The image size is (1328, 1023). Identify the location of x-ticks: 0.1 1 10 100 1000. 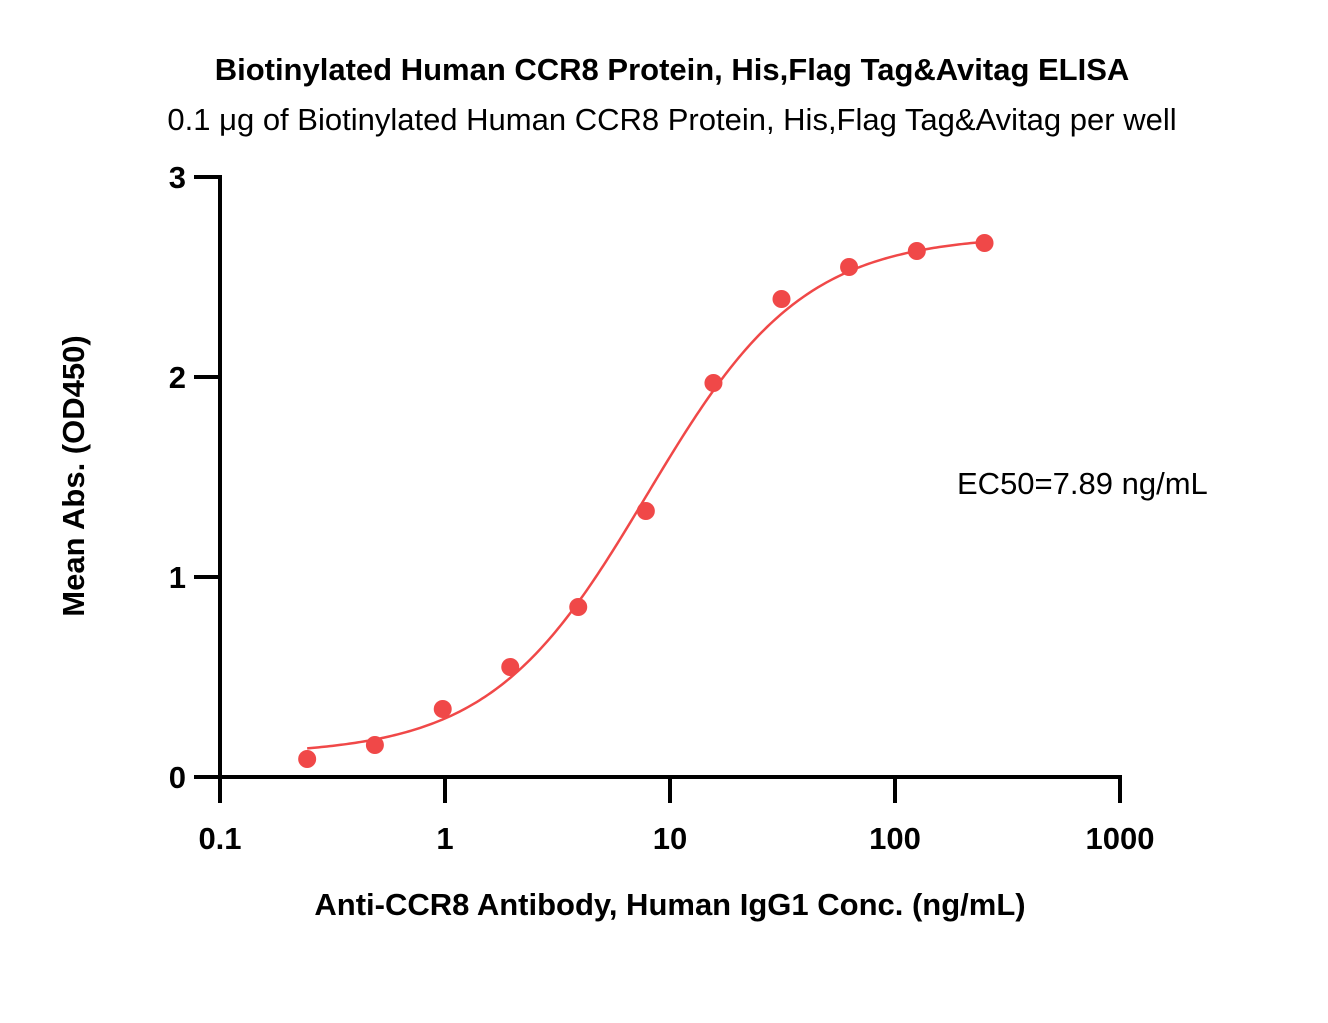
(676, 816).